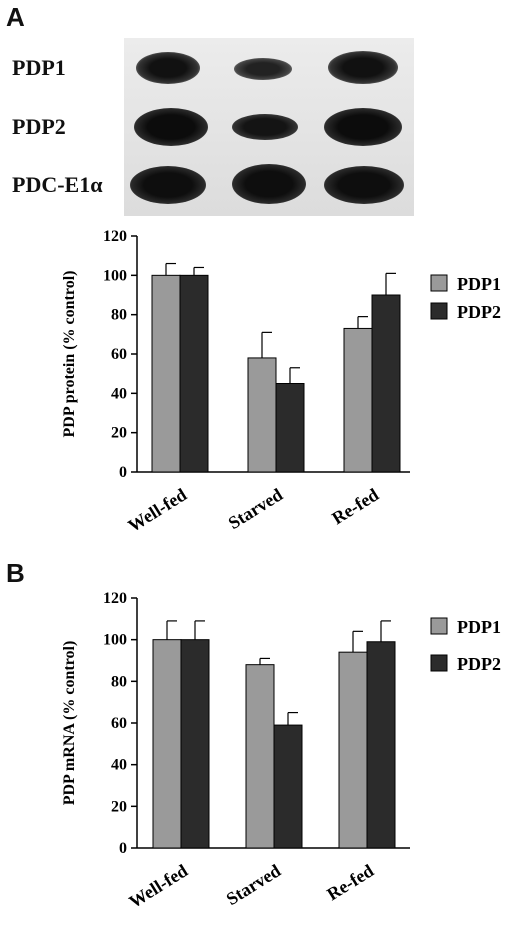 This screenshot has height=941, width=520. I want to click on blot-label-pdp1: PDP1, so click(39, 67).